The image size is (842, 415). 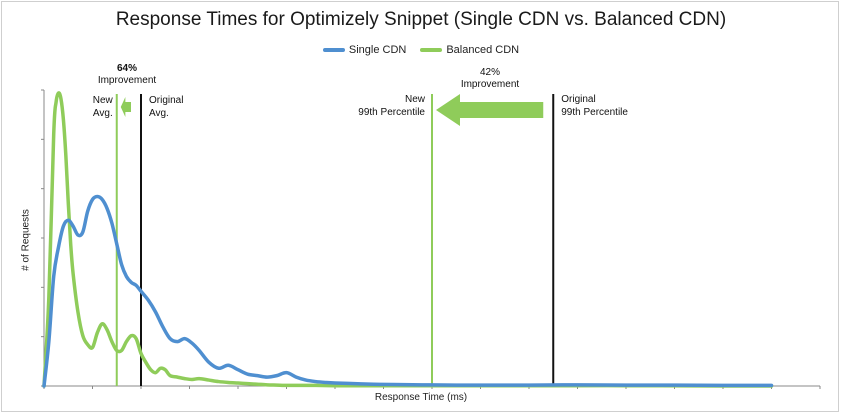 What do you see at coordinates (159, 113) in the screenshot?
I see `ref-label-original-avg-line2: Avg.` at bounding box center [159, 113].